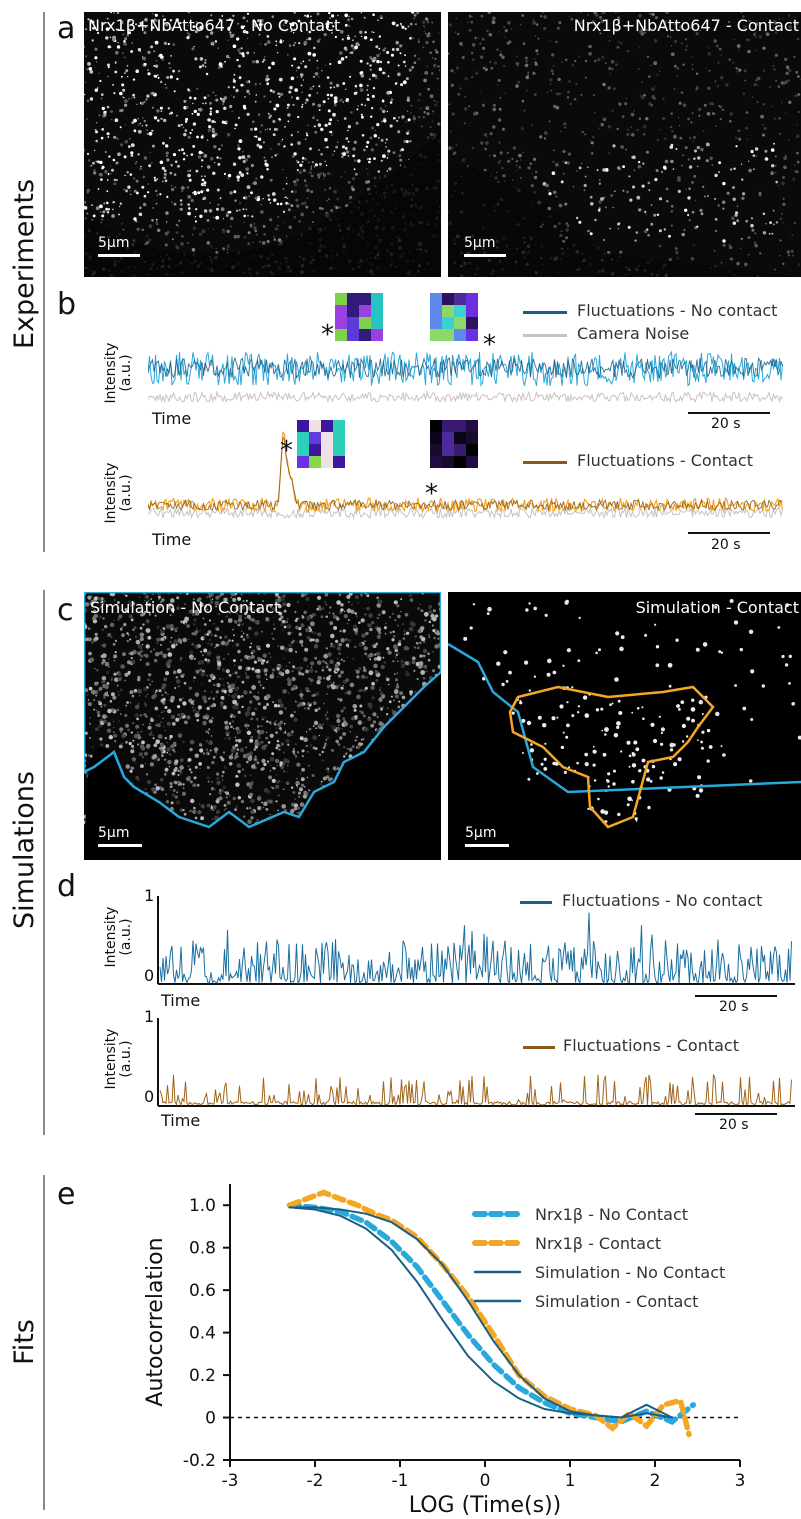  What do you see at coordinates (262, 144) in the screenshot?
I see `microscopy-image-no-contact: Nrx1β+NbAtto647 - No Contact 5μm` at bounding box center [262, 144].